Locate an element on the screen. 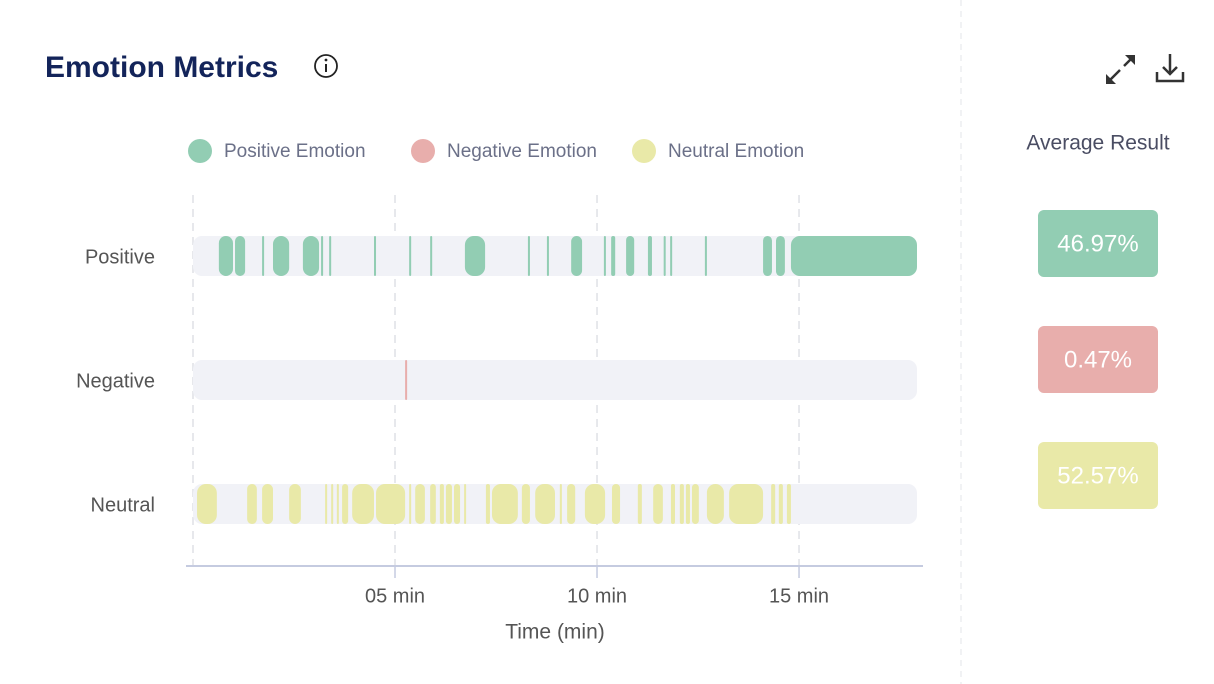  average-value: 46.97% is located at coordinates (1097, 243).